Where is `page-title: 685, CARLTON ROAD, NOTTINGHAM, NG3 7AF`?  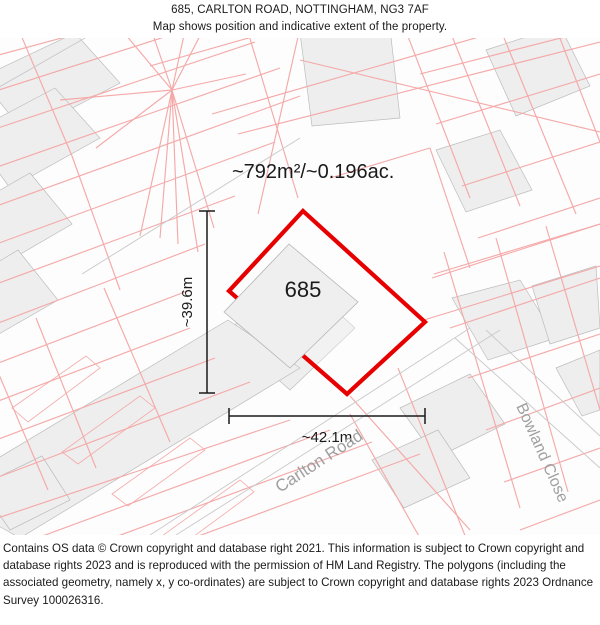 page-title: 685, CARLTON ROAD, NOTTINGHAM, NG3 7AF is located at coordinates (300, 10).